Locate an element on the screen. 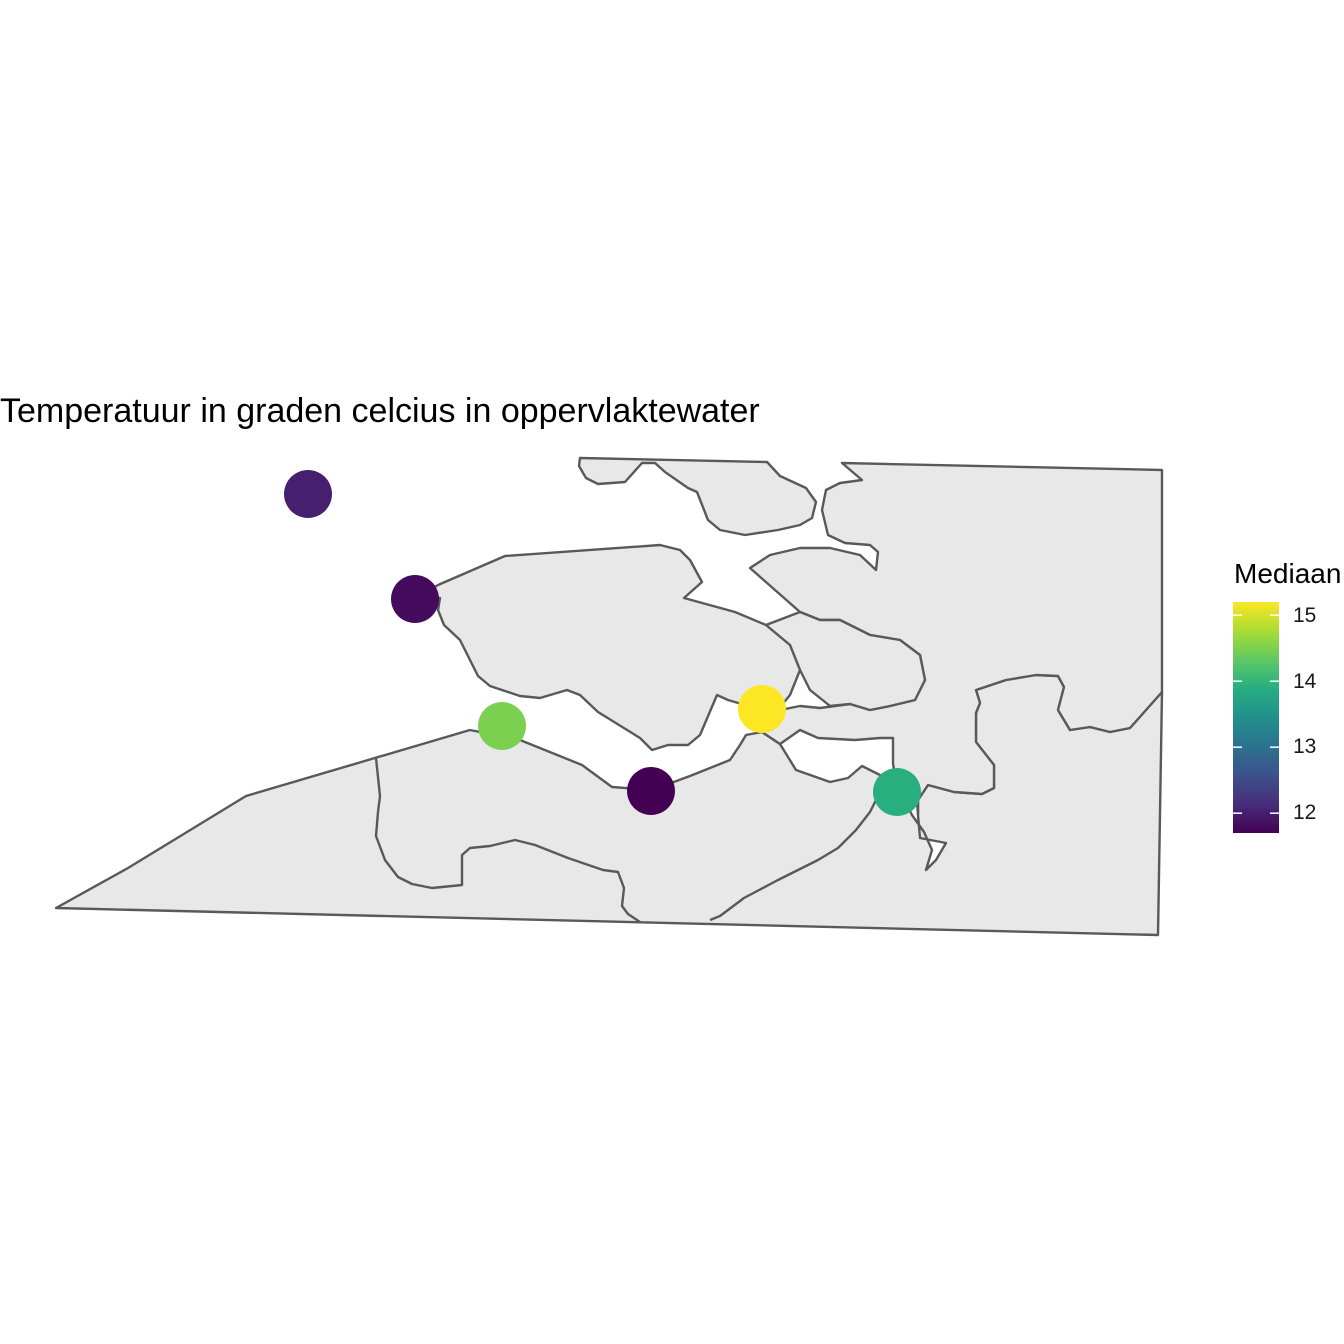 The width and height of the screenshot is (1344, 1344). legend-label-14: 14 is located at coordinates (1305, 681).